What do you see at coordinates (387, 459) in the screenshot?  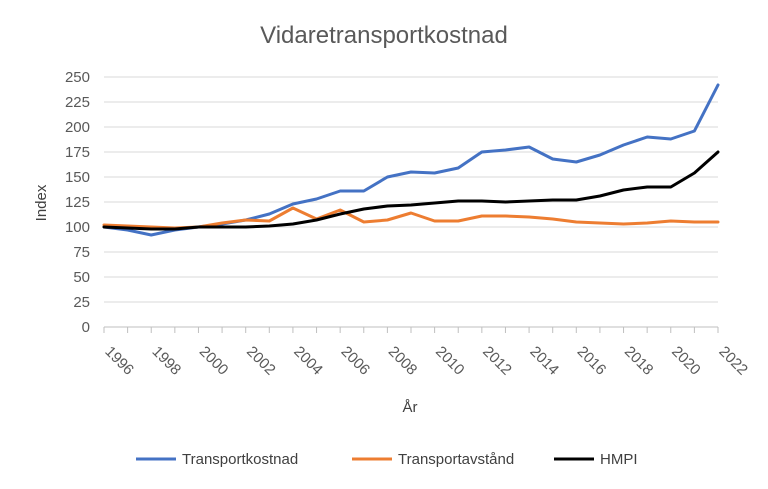 I see `legend: Transportkostnad Transportavstånd HMPI` at bounding box center [387, 459].